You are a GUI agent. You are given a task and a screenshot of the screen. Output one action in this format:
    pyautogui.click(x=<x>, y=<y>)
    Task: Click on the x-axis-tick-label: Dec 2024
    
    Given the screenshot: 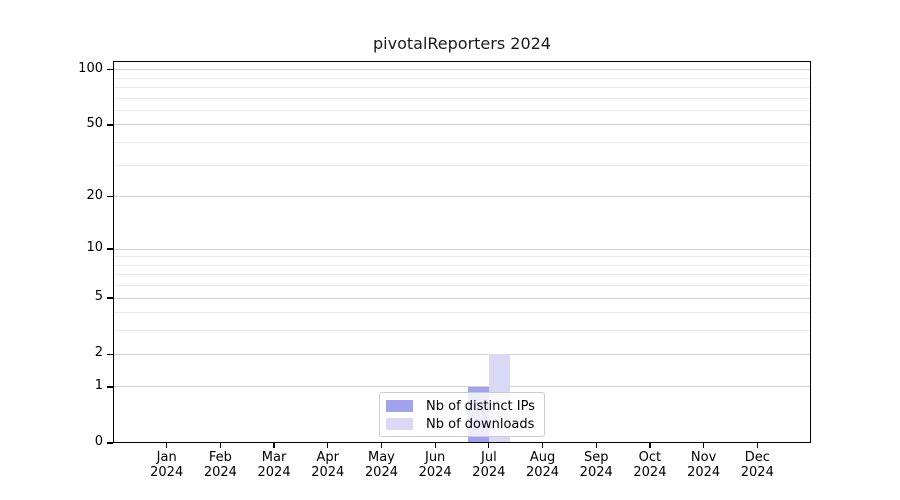 What is the action you would take?
    pyautogui.click(x=757, y=465)
    